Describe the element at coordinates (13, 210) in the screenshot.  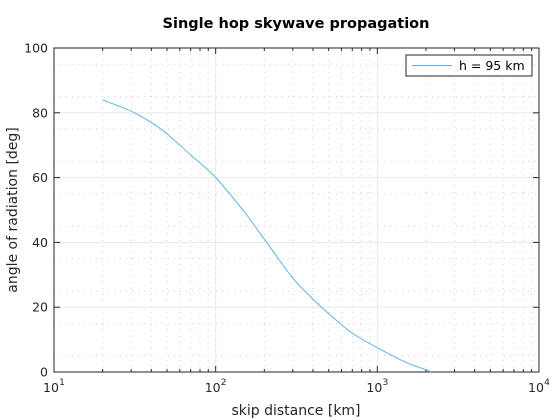
I see `y-axis-label: angle of radiation [deg]` at that location.